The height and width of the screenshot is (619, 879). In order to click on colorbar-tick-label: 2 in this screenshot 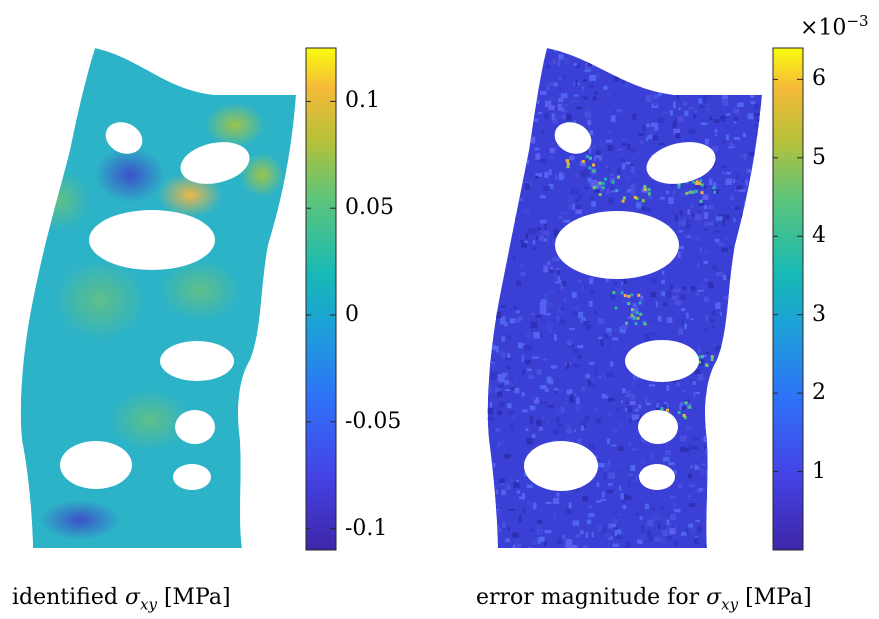, I will do `click(819, 393)`.